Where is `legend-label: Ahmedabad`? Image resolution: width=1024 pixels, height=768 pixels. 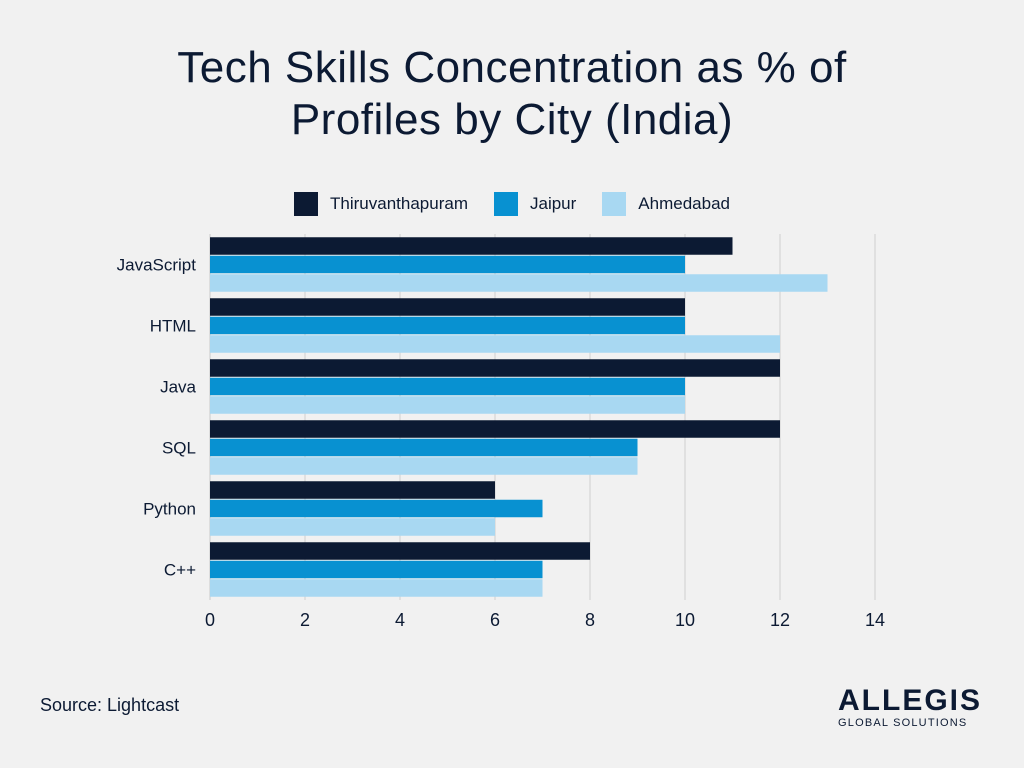
legend-label: Ahmedabad is located at coordinates (684, 203).